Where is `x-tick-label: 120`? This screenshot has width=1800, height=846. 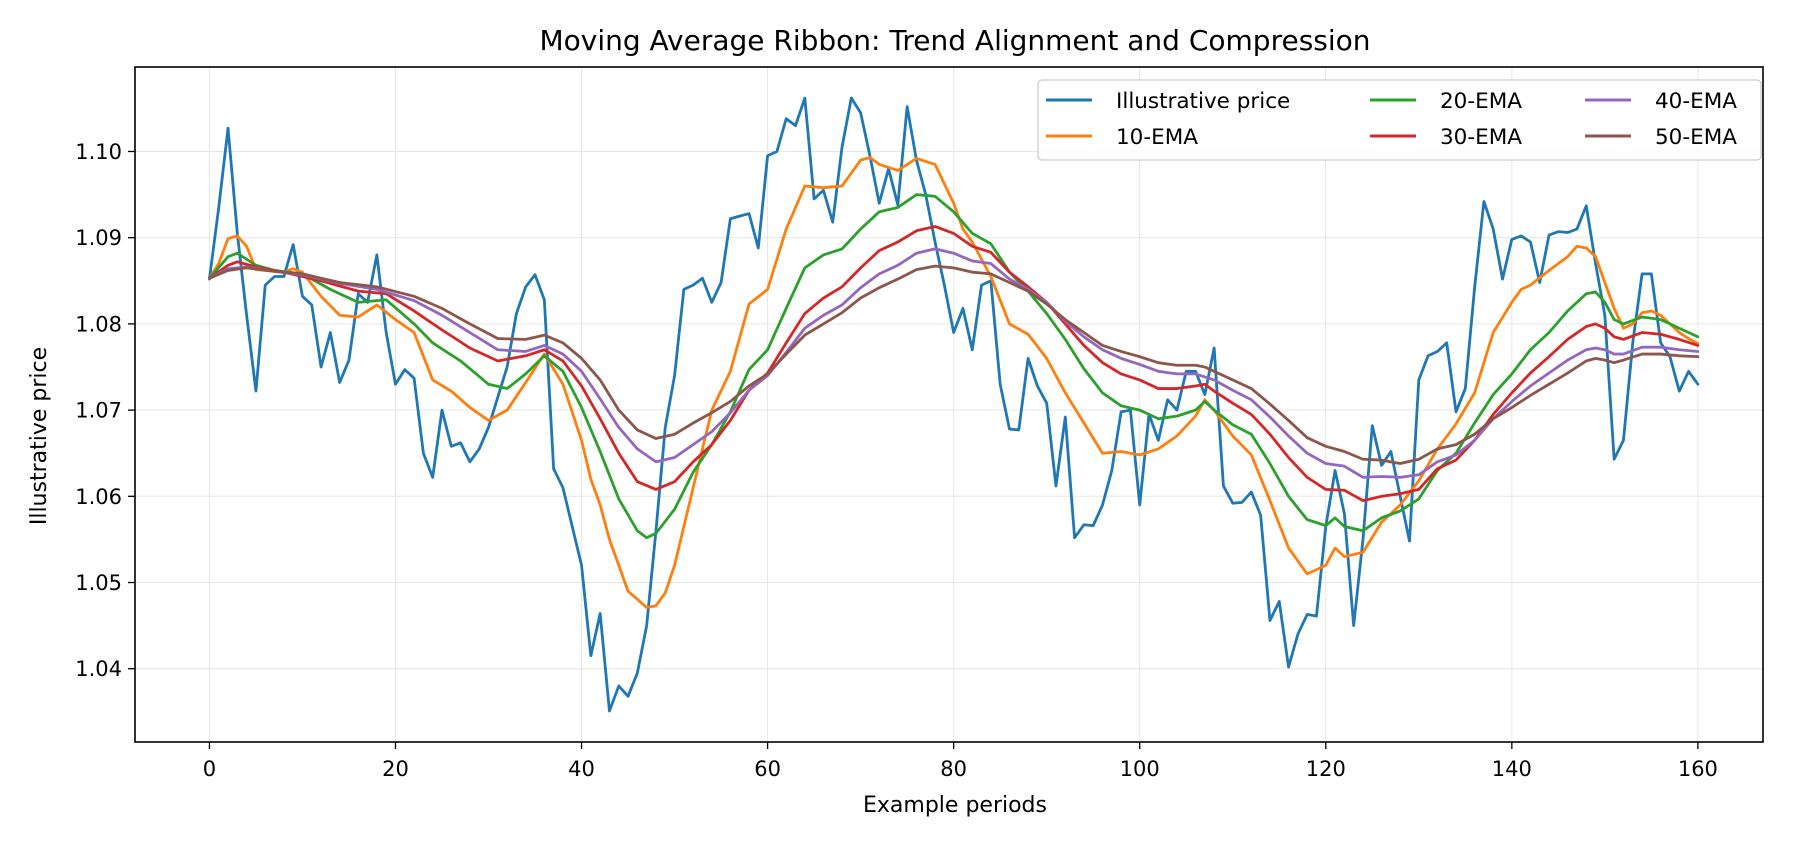
x-tick-label: 120 is located at coordinates (1326, 769).